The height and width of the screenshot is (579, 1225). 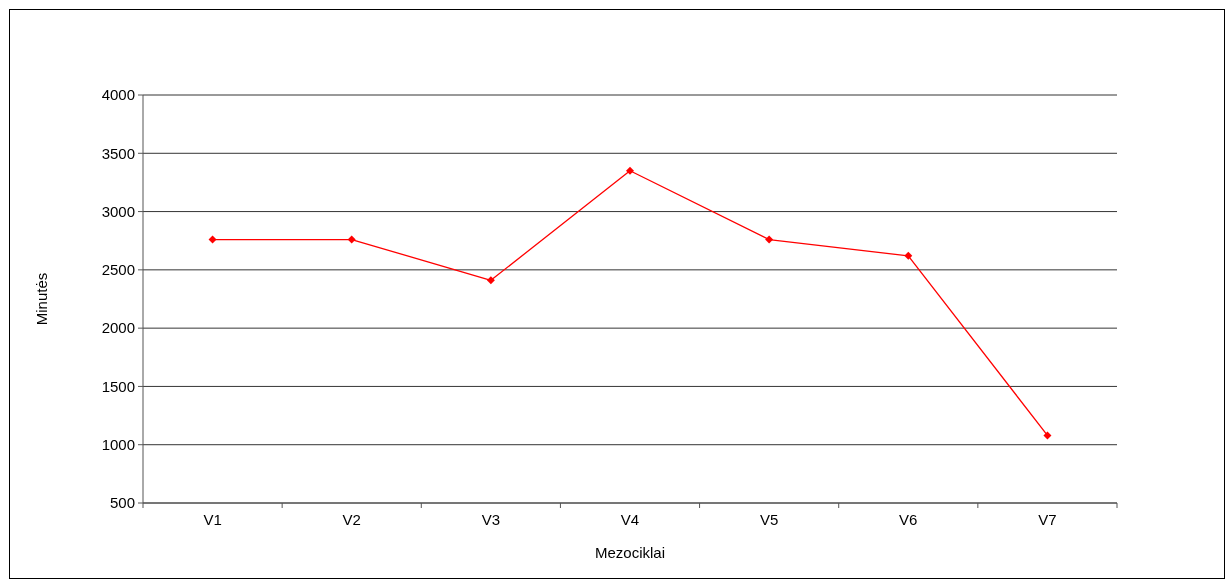 What do you see at coordinates (1047, 519) in the screenshot?
I see `x-tick-label: V7` at bounding box center [1047, 519].